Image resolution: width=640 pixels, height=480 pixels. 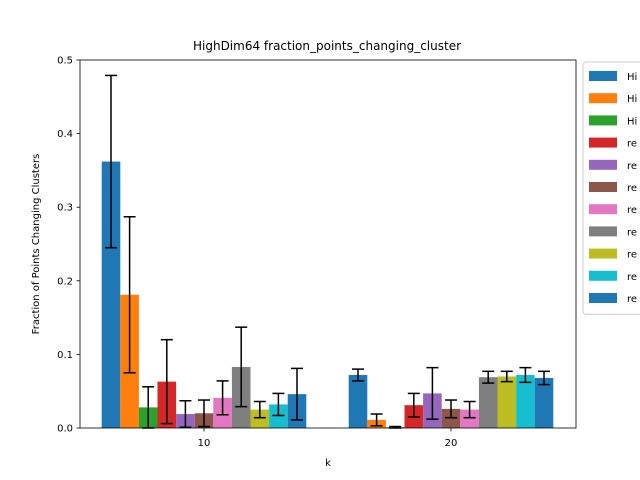 I want to click on legend: Hi Hi Hi re re re re re re re re, so click(x=611, y=188).